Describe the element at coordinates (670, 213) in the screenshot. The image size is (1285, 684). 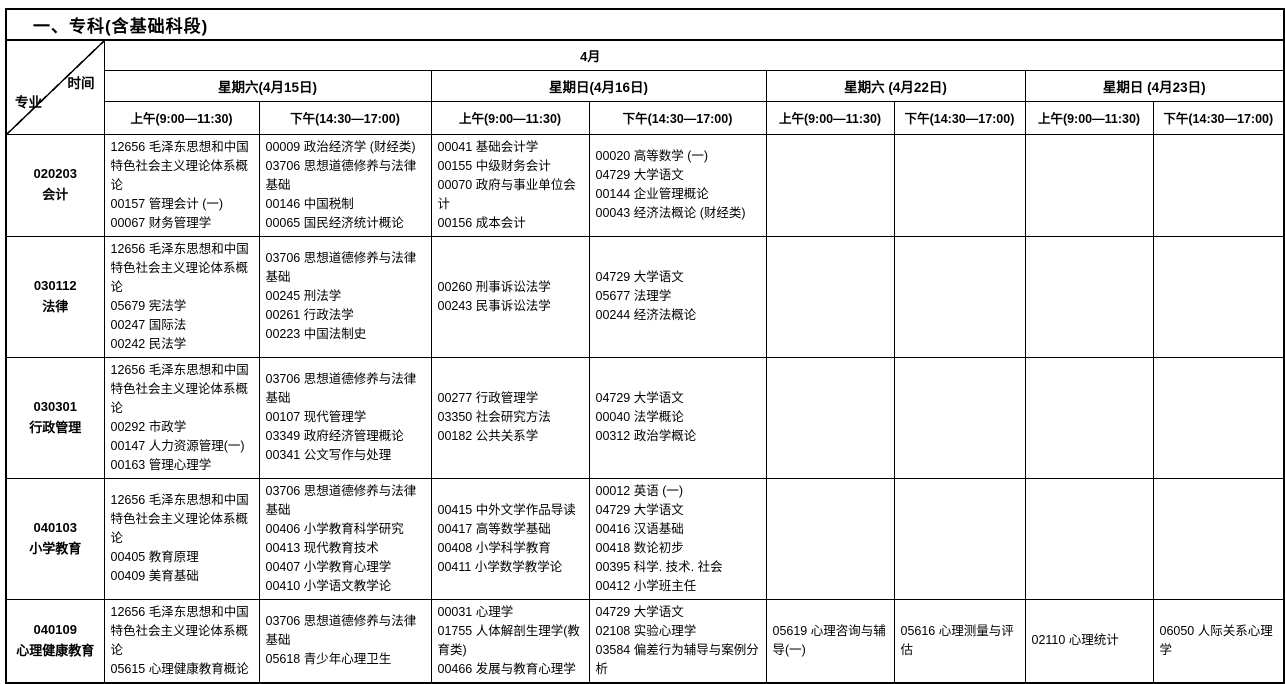
I see `course-item: 00043 经济法概论 (财经类)` at that location.